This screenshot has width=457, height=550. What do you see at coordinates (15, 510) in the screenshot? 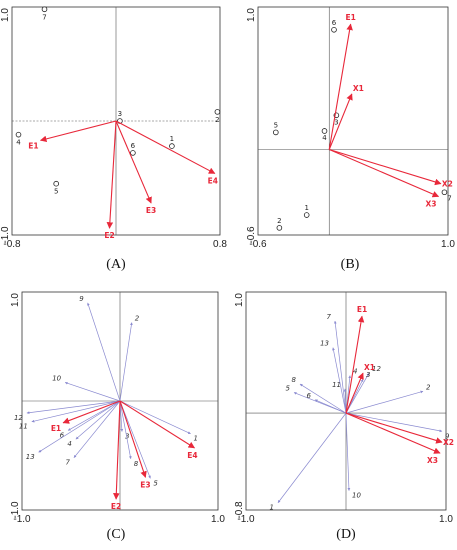
I see `y-min-tick-label: -1.0` at bounding box center [15, 510].